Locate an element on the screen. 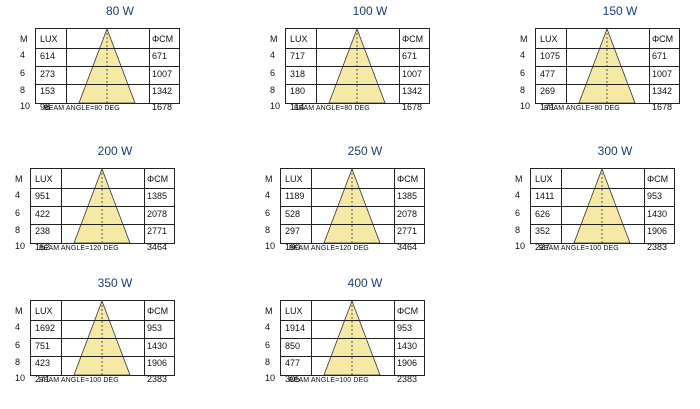 This screenshot has width=700, height=409. lux-value: 98 is located at coordinates (45, 107).